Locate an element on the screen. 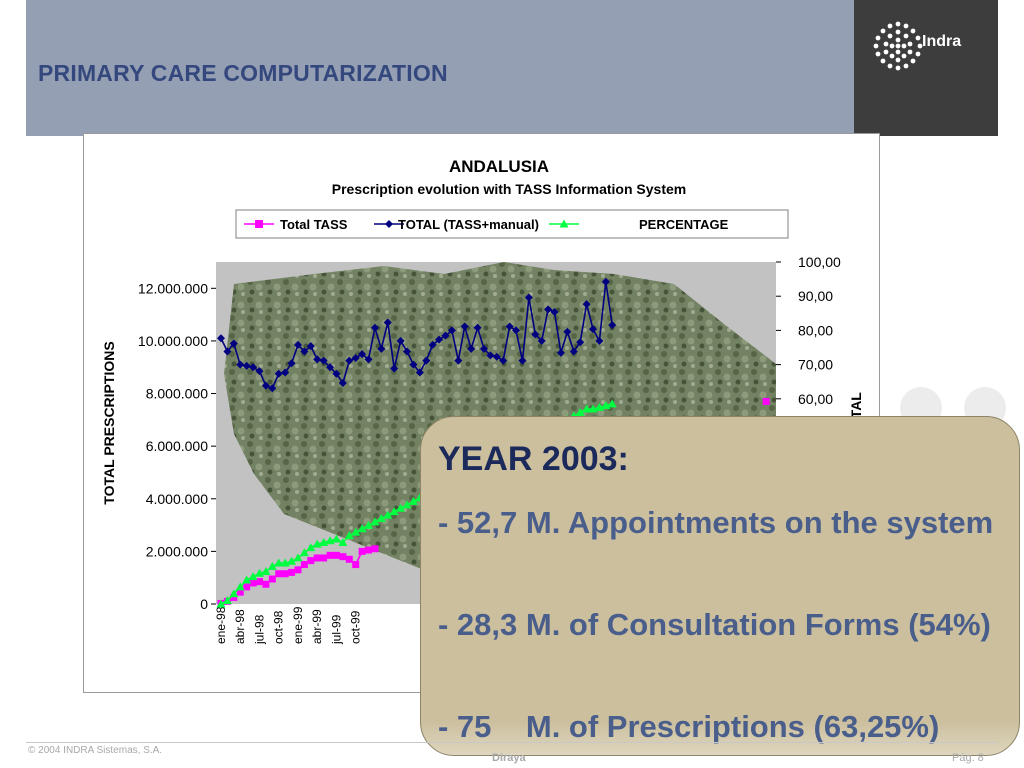 The image size is (1024, 768). logo-box is located at coordinates (926, 68).